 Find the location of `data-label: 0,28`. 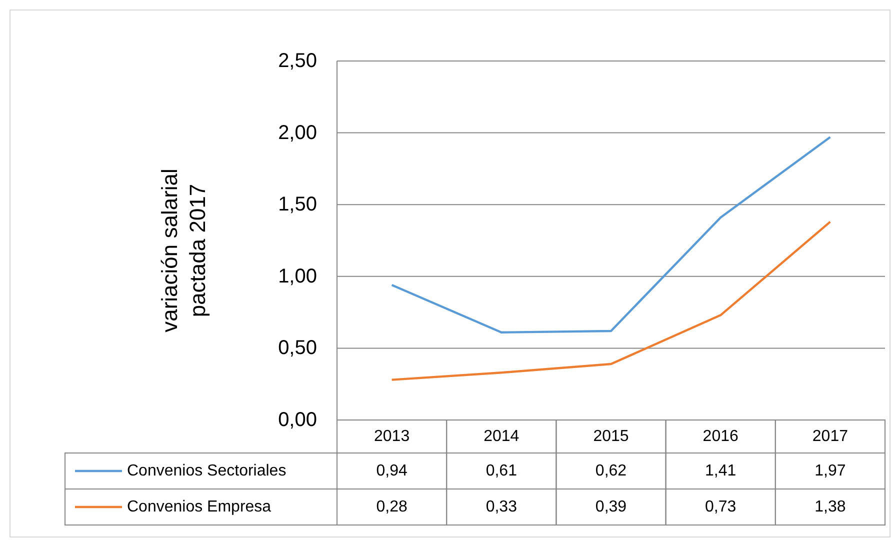

data-label: 0,28 is located at coordinates (392, 507).